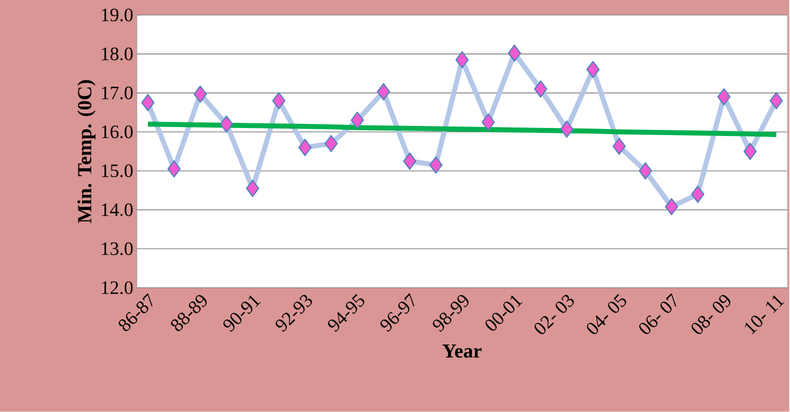  Describe the element at coordinates (657, 313) in the screenshot. I see `x-tick-label: 06- 07` at that location.